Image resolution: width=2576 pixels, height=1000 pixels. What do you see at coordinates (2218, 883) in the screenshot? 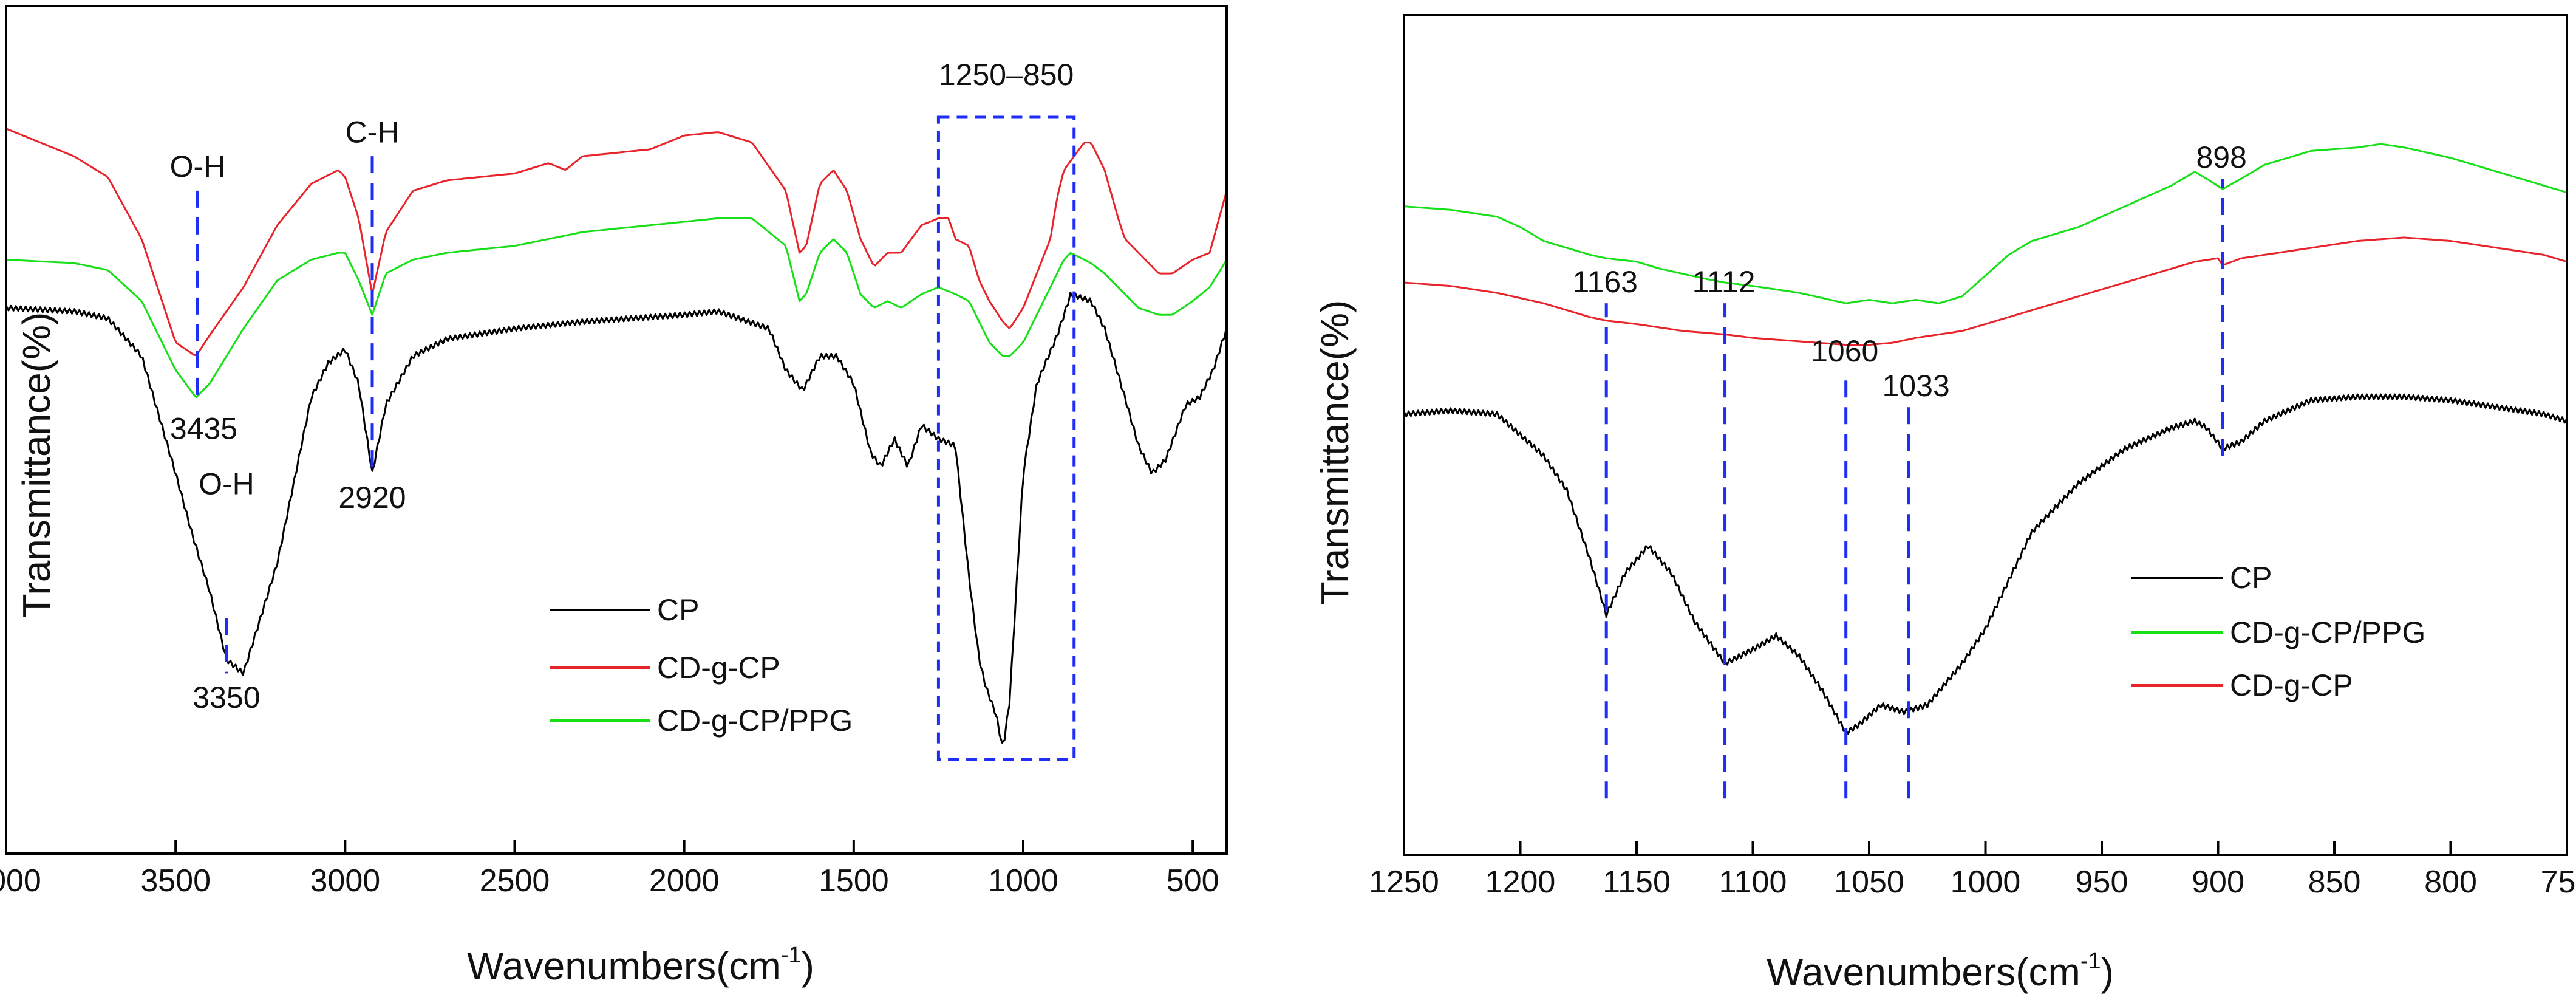
I see `x-tick-label-900: 900` at bounding box center [2218, 883].